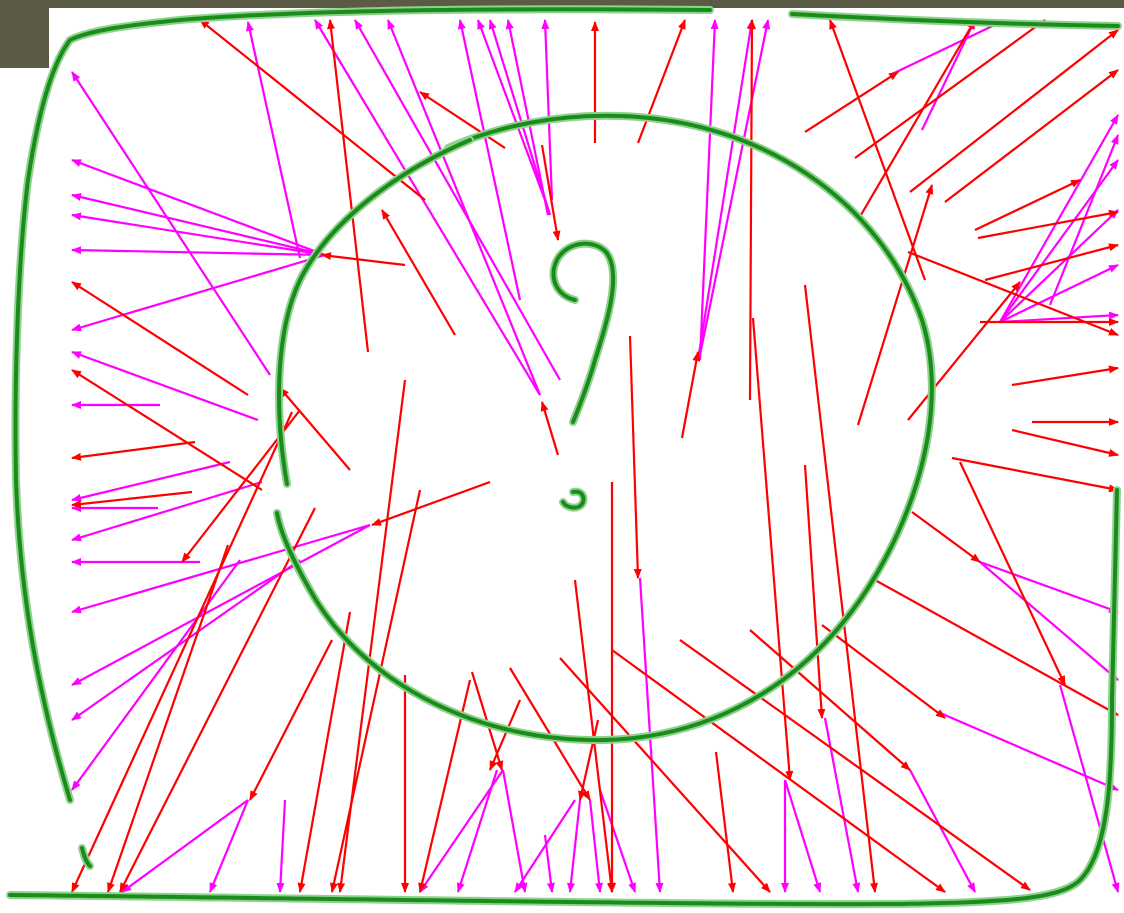 The width and height of the screenshot is (1124, 913). Describe the element at coordinates (374, 312) in the screenshot. I see `circle-left-arc-stroke` at that location.